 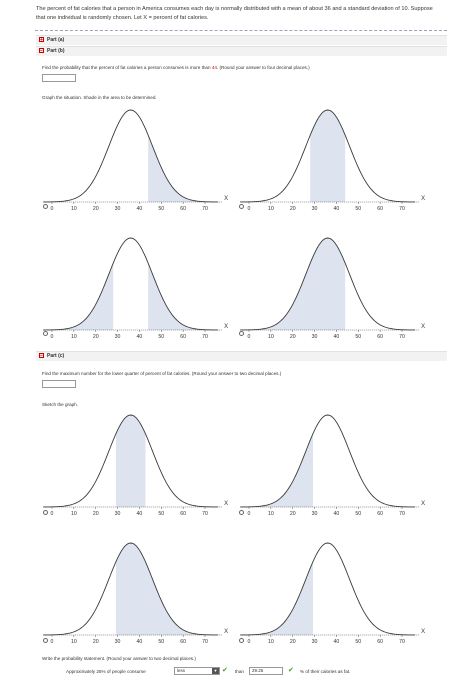 I want to click on statement-value-input: 29.25, so click(x=266, y=671).